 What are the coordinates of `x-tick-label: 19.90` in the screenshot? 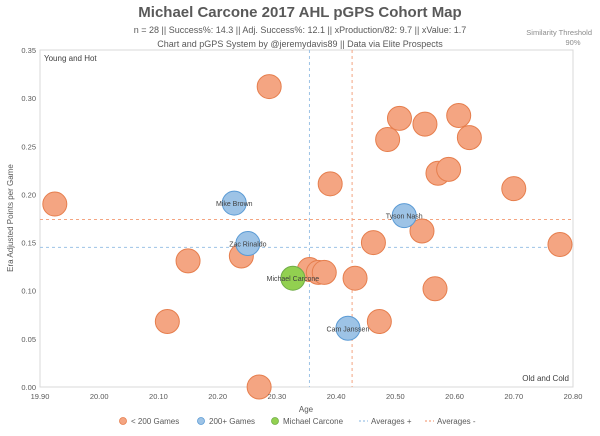 It's located at (40, 396).